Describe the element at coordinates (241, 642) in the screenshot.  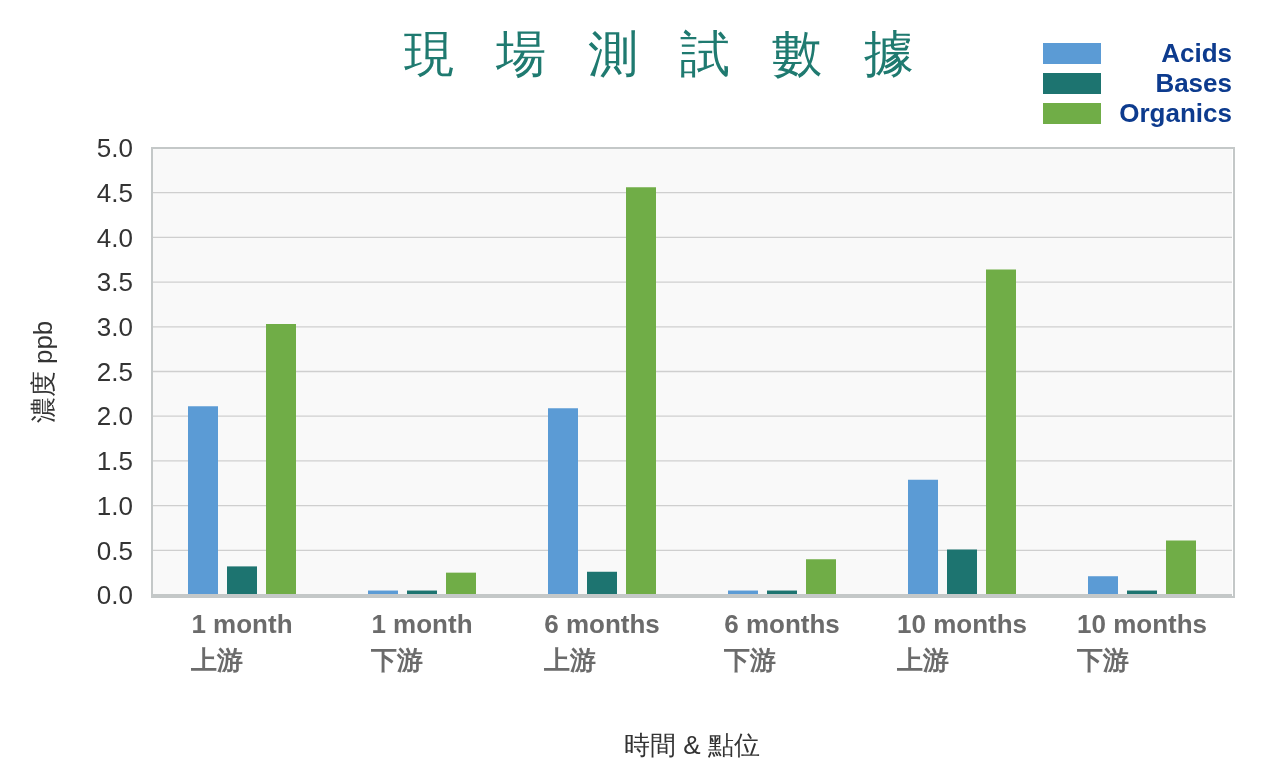
I see `x-tick-label: 1 month 上游` at that location.